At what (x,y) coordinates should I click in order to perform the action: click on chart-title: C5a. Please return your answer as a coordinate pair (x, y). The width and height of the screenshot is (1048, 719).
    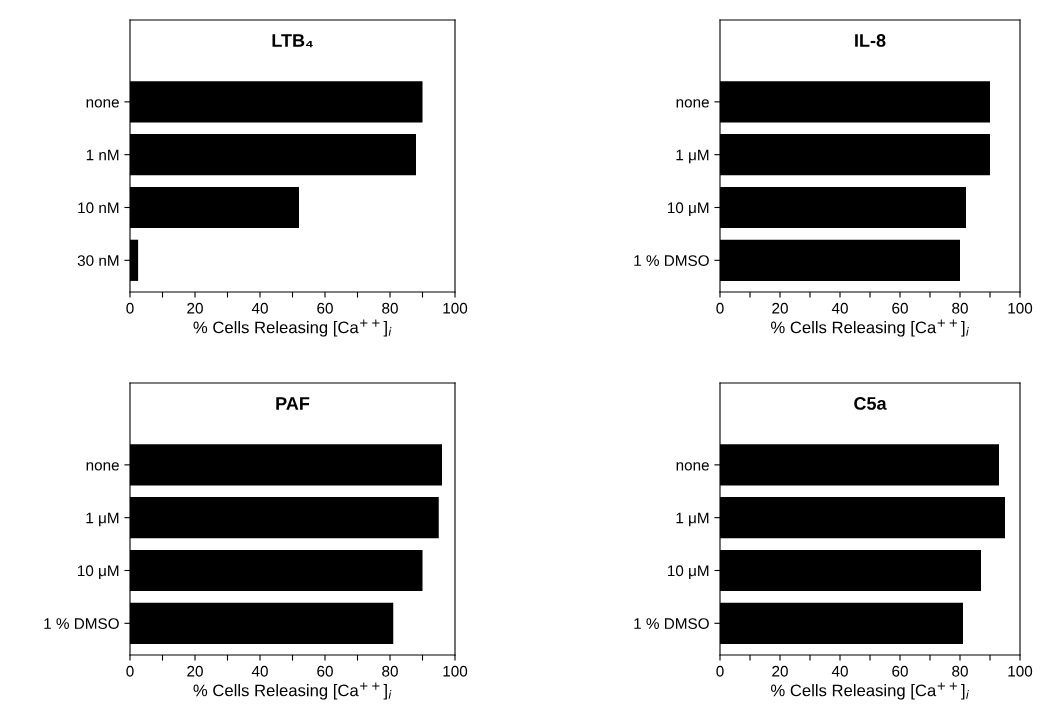
    Looking at the image, I should click on (870, 403).